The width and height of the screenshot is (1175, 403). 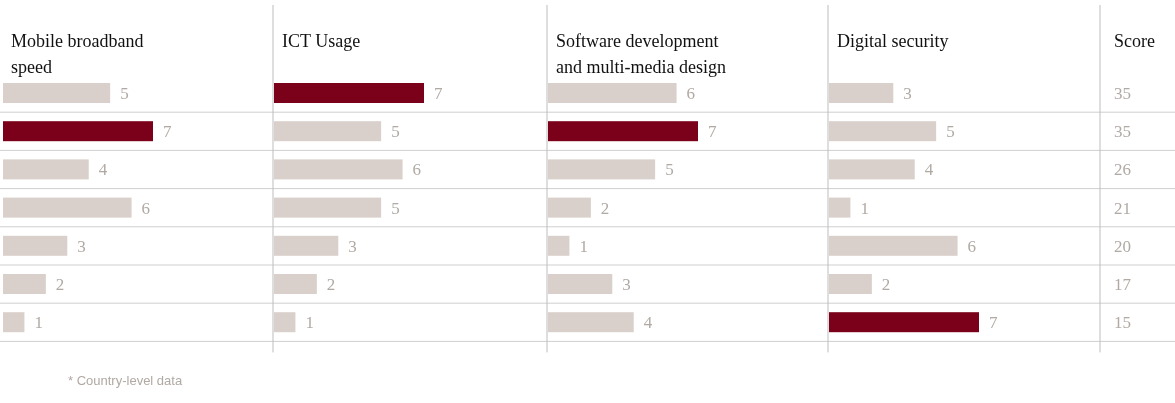 I want to click on data-label: 21, so click(x=1122, y=208).